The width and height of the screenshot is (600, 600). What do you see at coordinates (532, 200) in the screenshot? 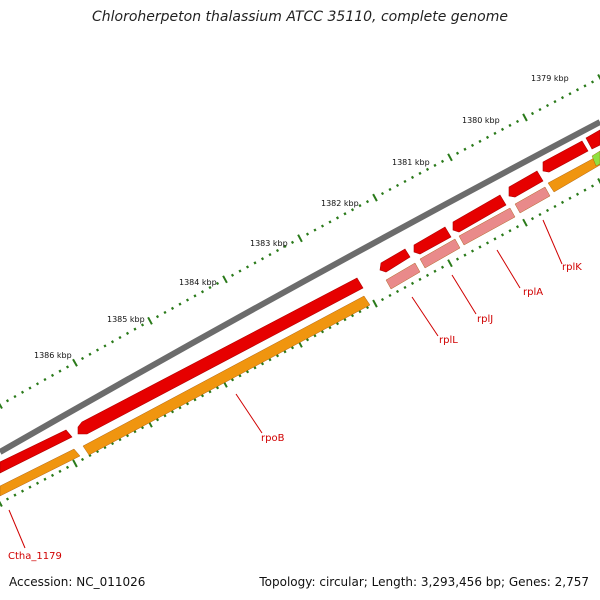
I see `cds-rplk-rev` at bounding box center [532, 200].